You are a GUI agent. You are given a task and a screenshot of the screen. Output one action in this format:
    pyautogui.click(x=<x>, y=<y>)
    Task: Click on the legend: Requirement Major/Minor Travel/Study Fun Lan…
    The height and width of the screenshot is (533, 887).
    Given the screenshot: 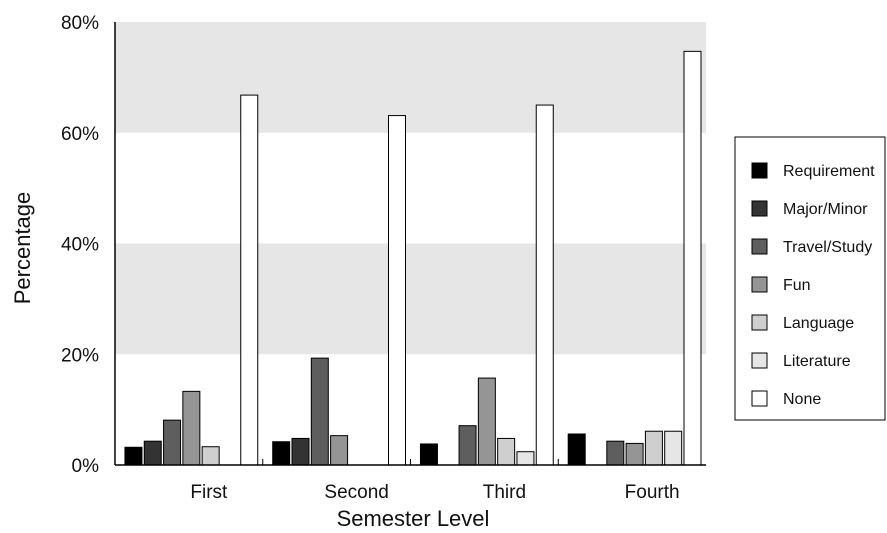 What is the action you would take?
    pyautogui.click(x=810, y=278)
    